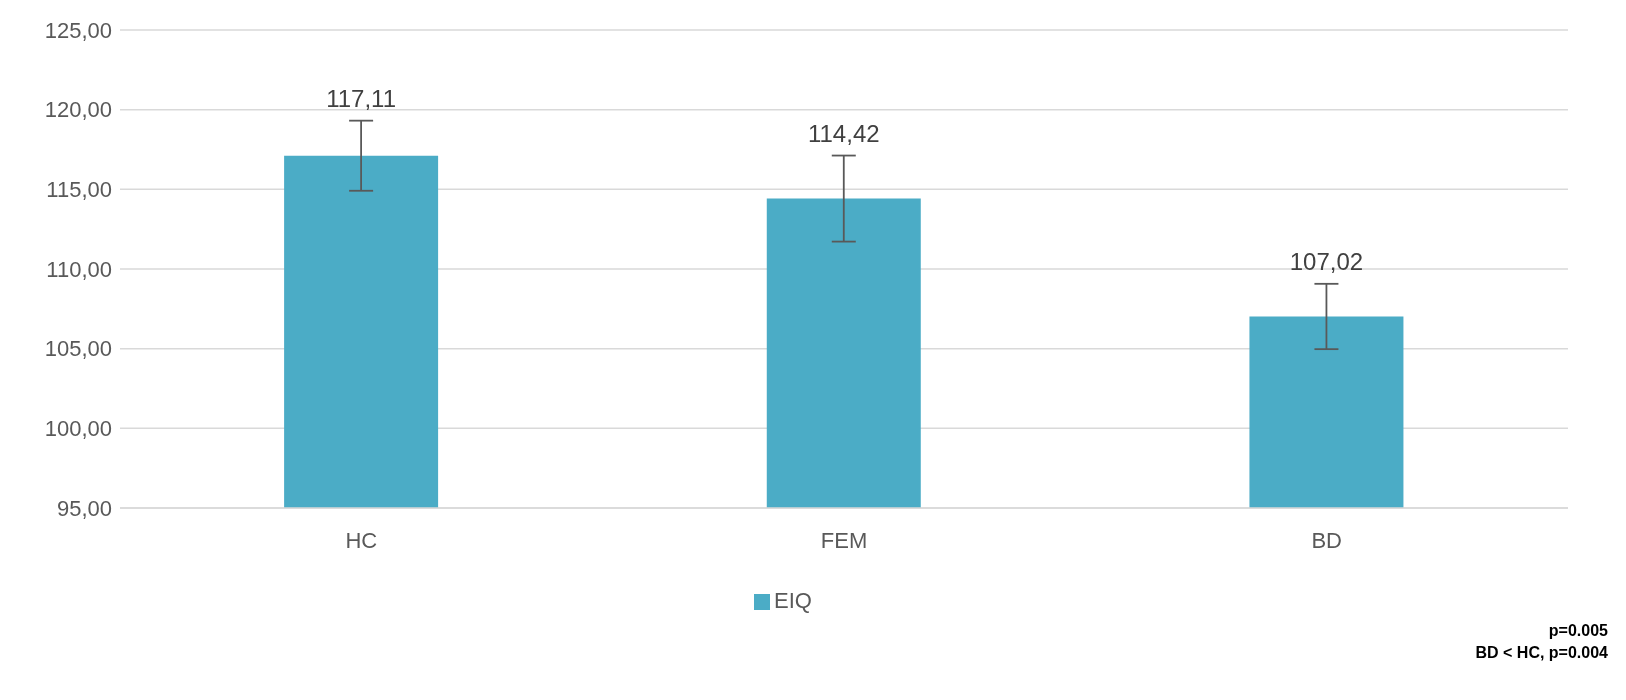 This screenshot has width=1626, height=700. What do you see at coordinates (843, 133) in the screenshot?
I see `data-label: 114,42` at bounding box center [843, 133].